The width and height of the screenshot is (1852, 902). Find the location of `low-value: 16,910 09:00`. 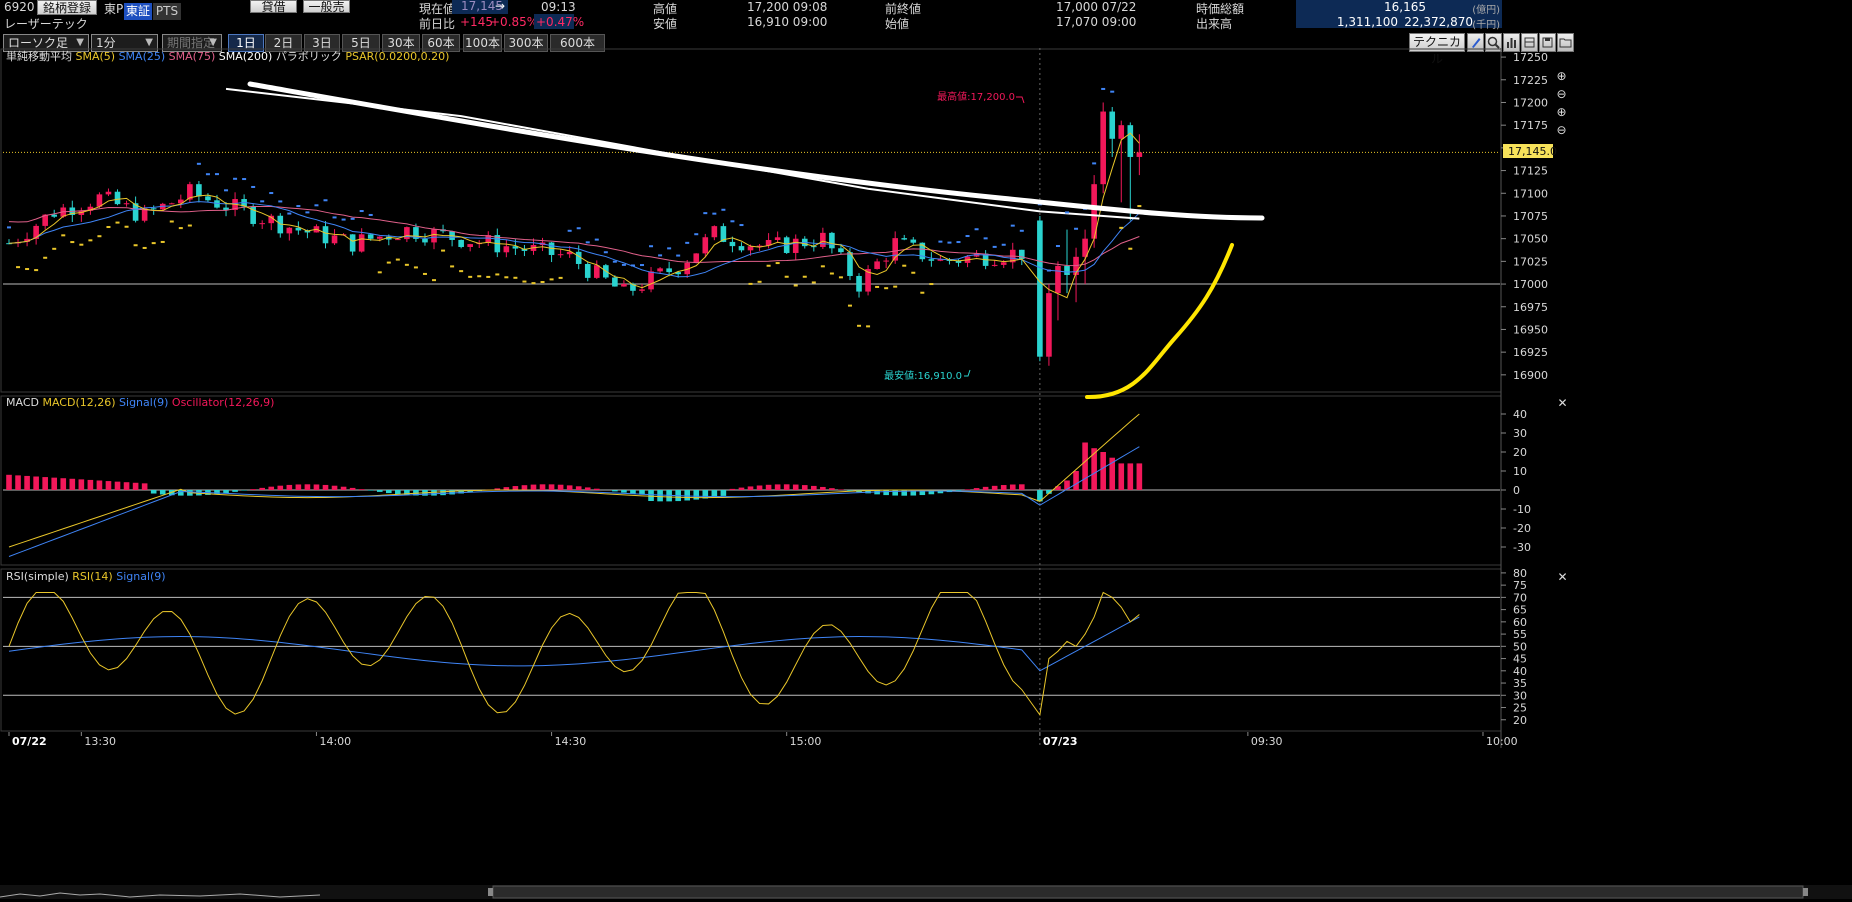

low-value: 16,910 09:00 is located at coordinates (787, 22).